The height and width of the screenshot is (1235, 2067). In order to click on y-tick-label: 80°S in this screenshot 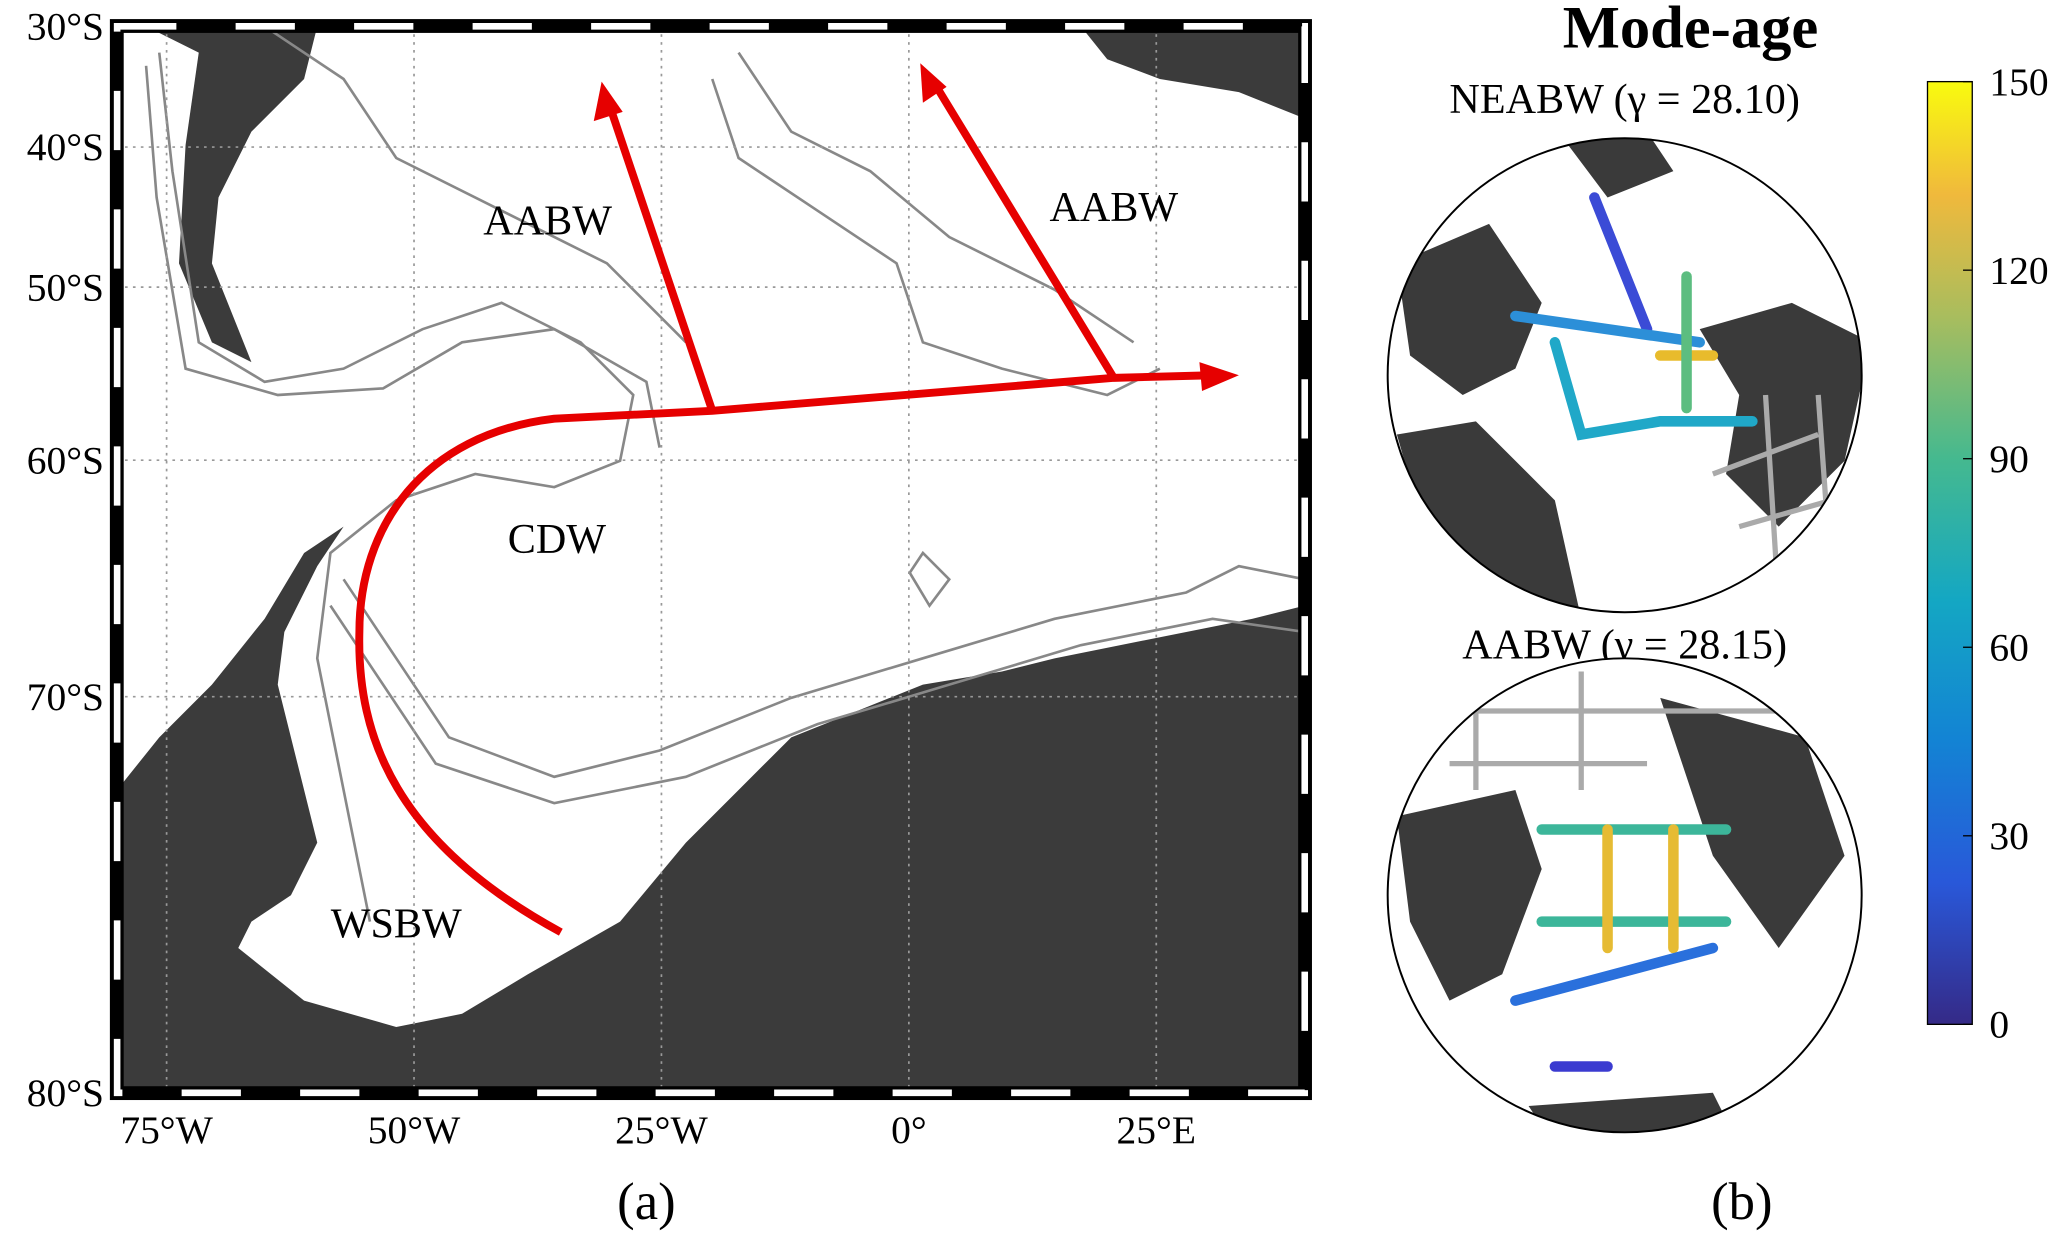, I will do `click(65, 1093)`.